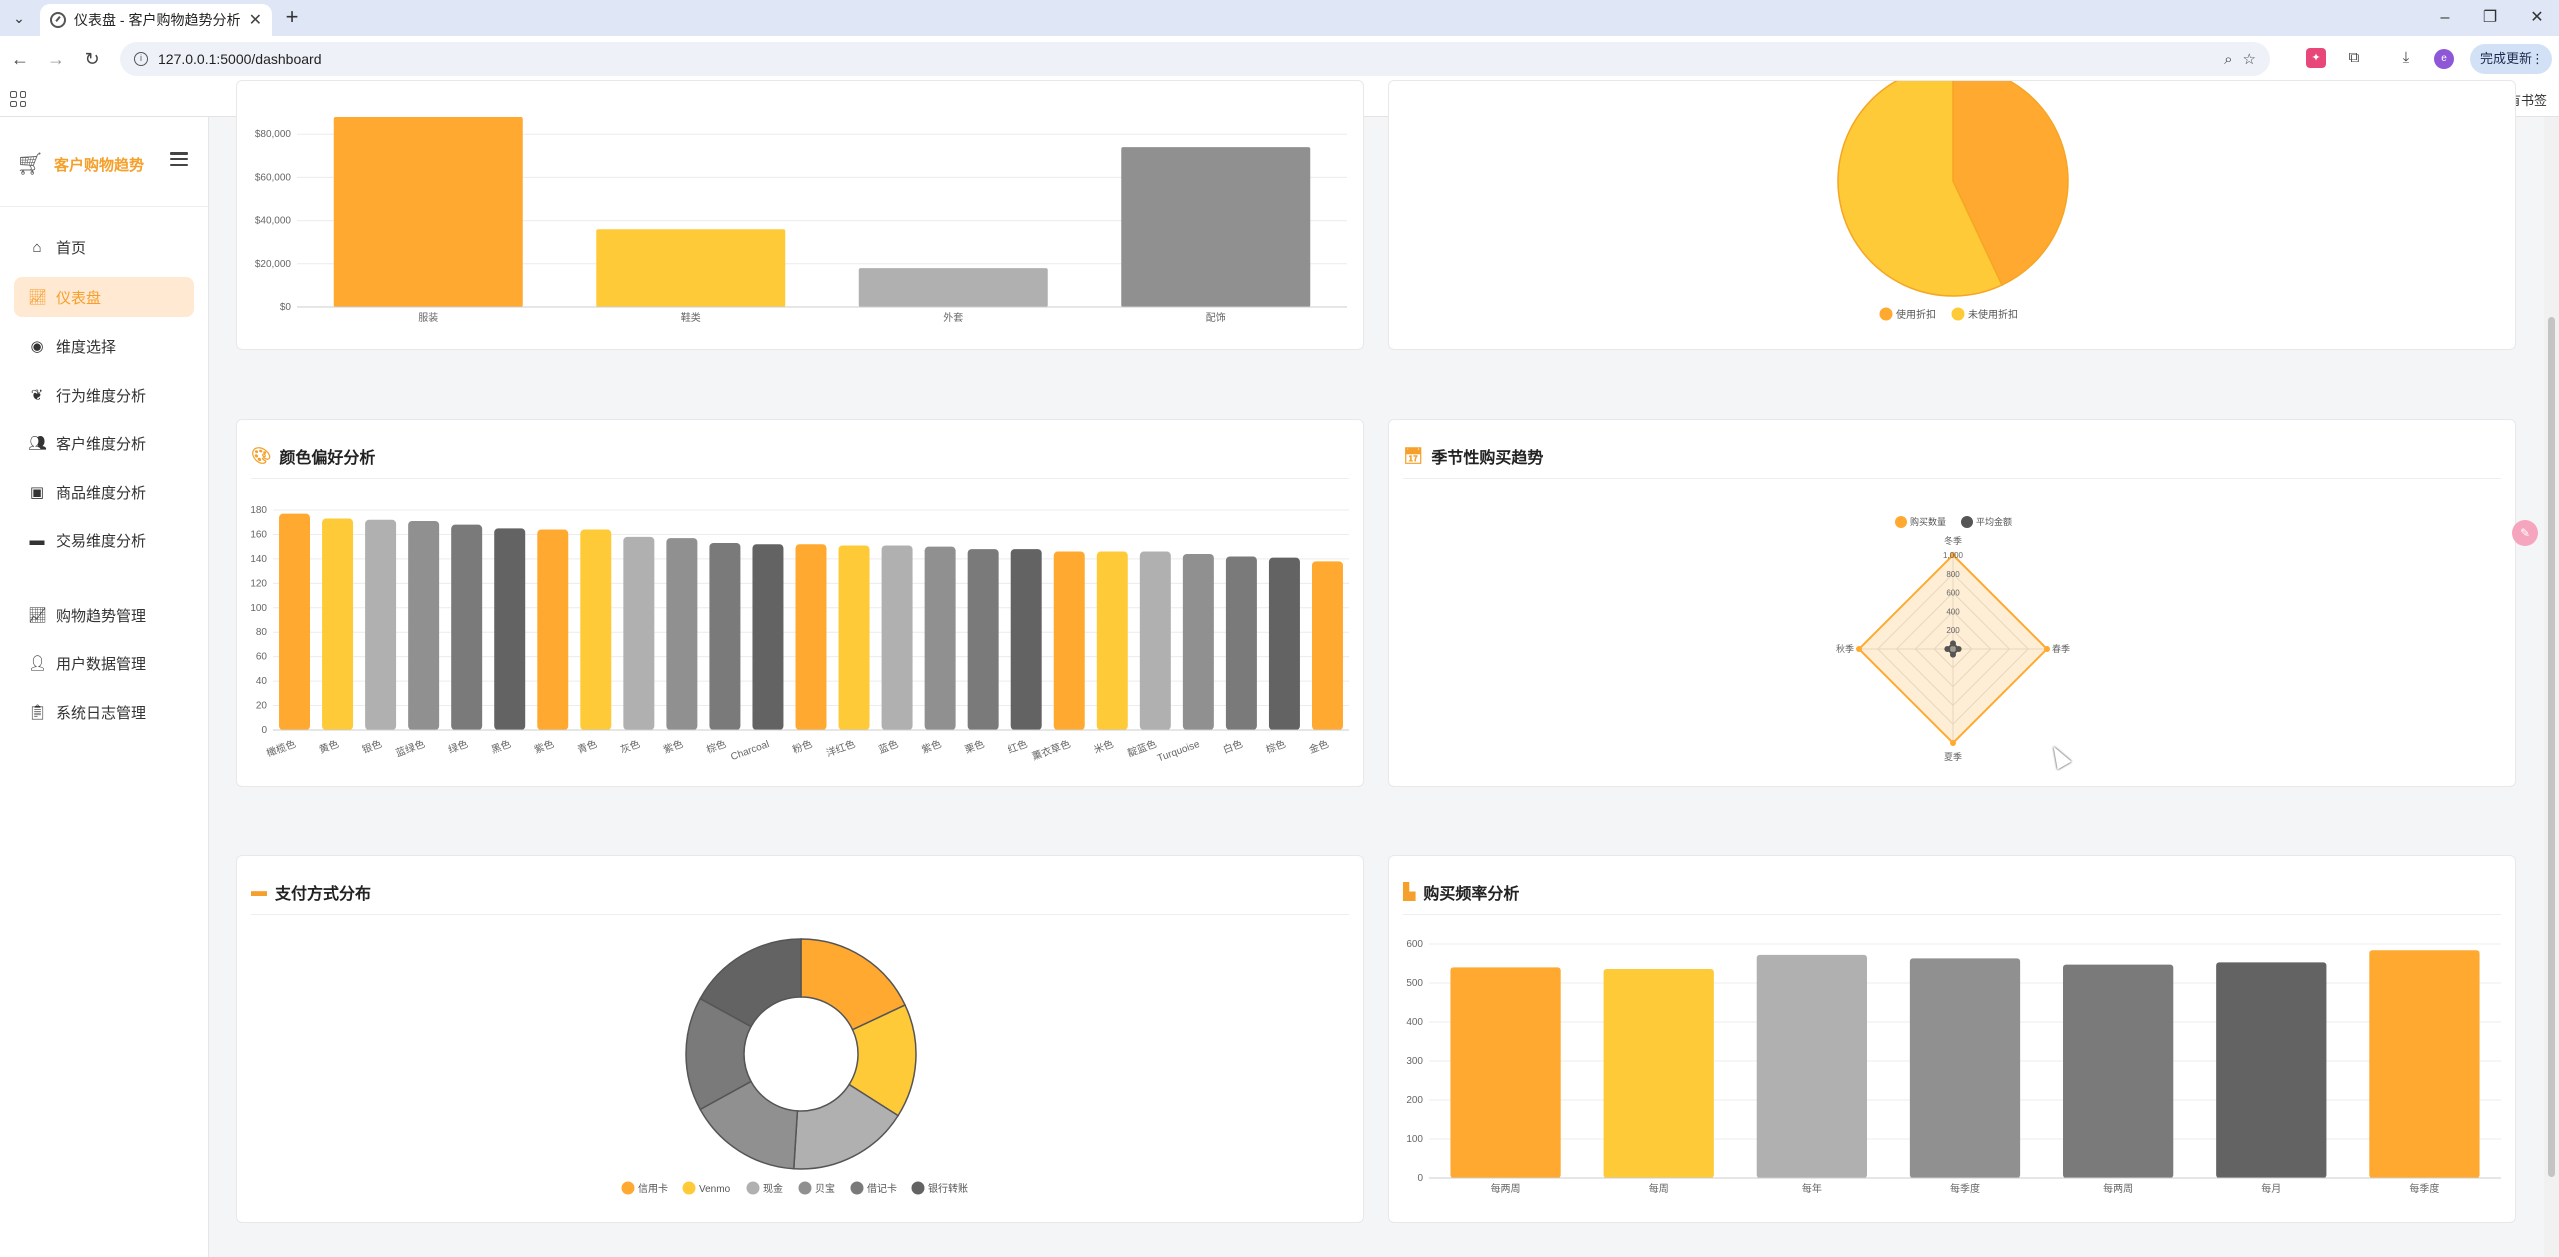  Describe the element at coordinates (2551, 747) in the screenshot. I see `scrollbar-thumb` at that location.